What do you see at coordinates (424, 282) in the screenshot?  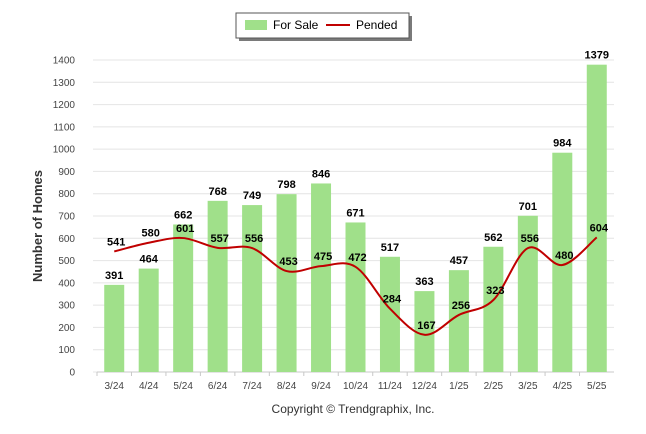 I see `bar-value-label: 363` at bounding box center [424, 282].